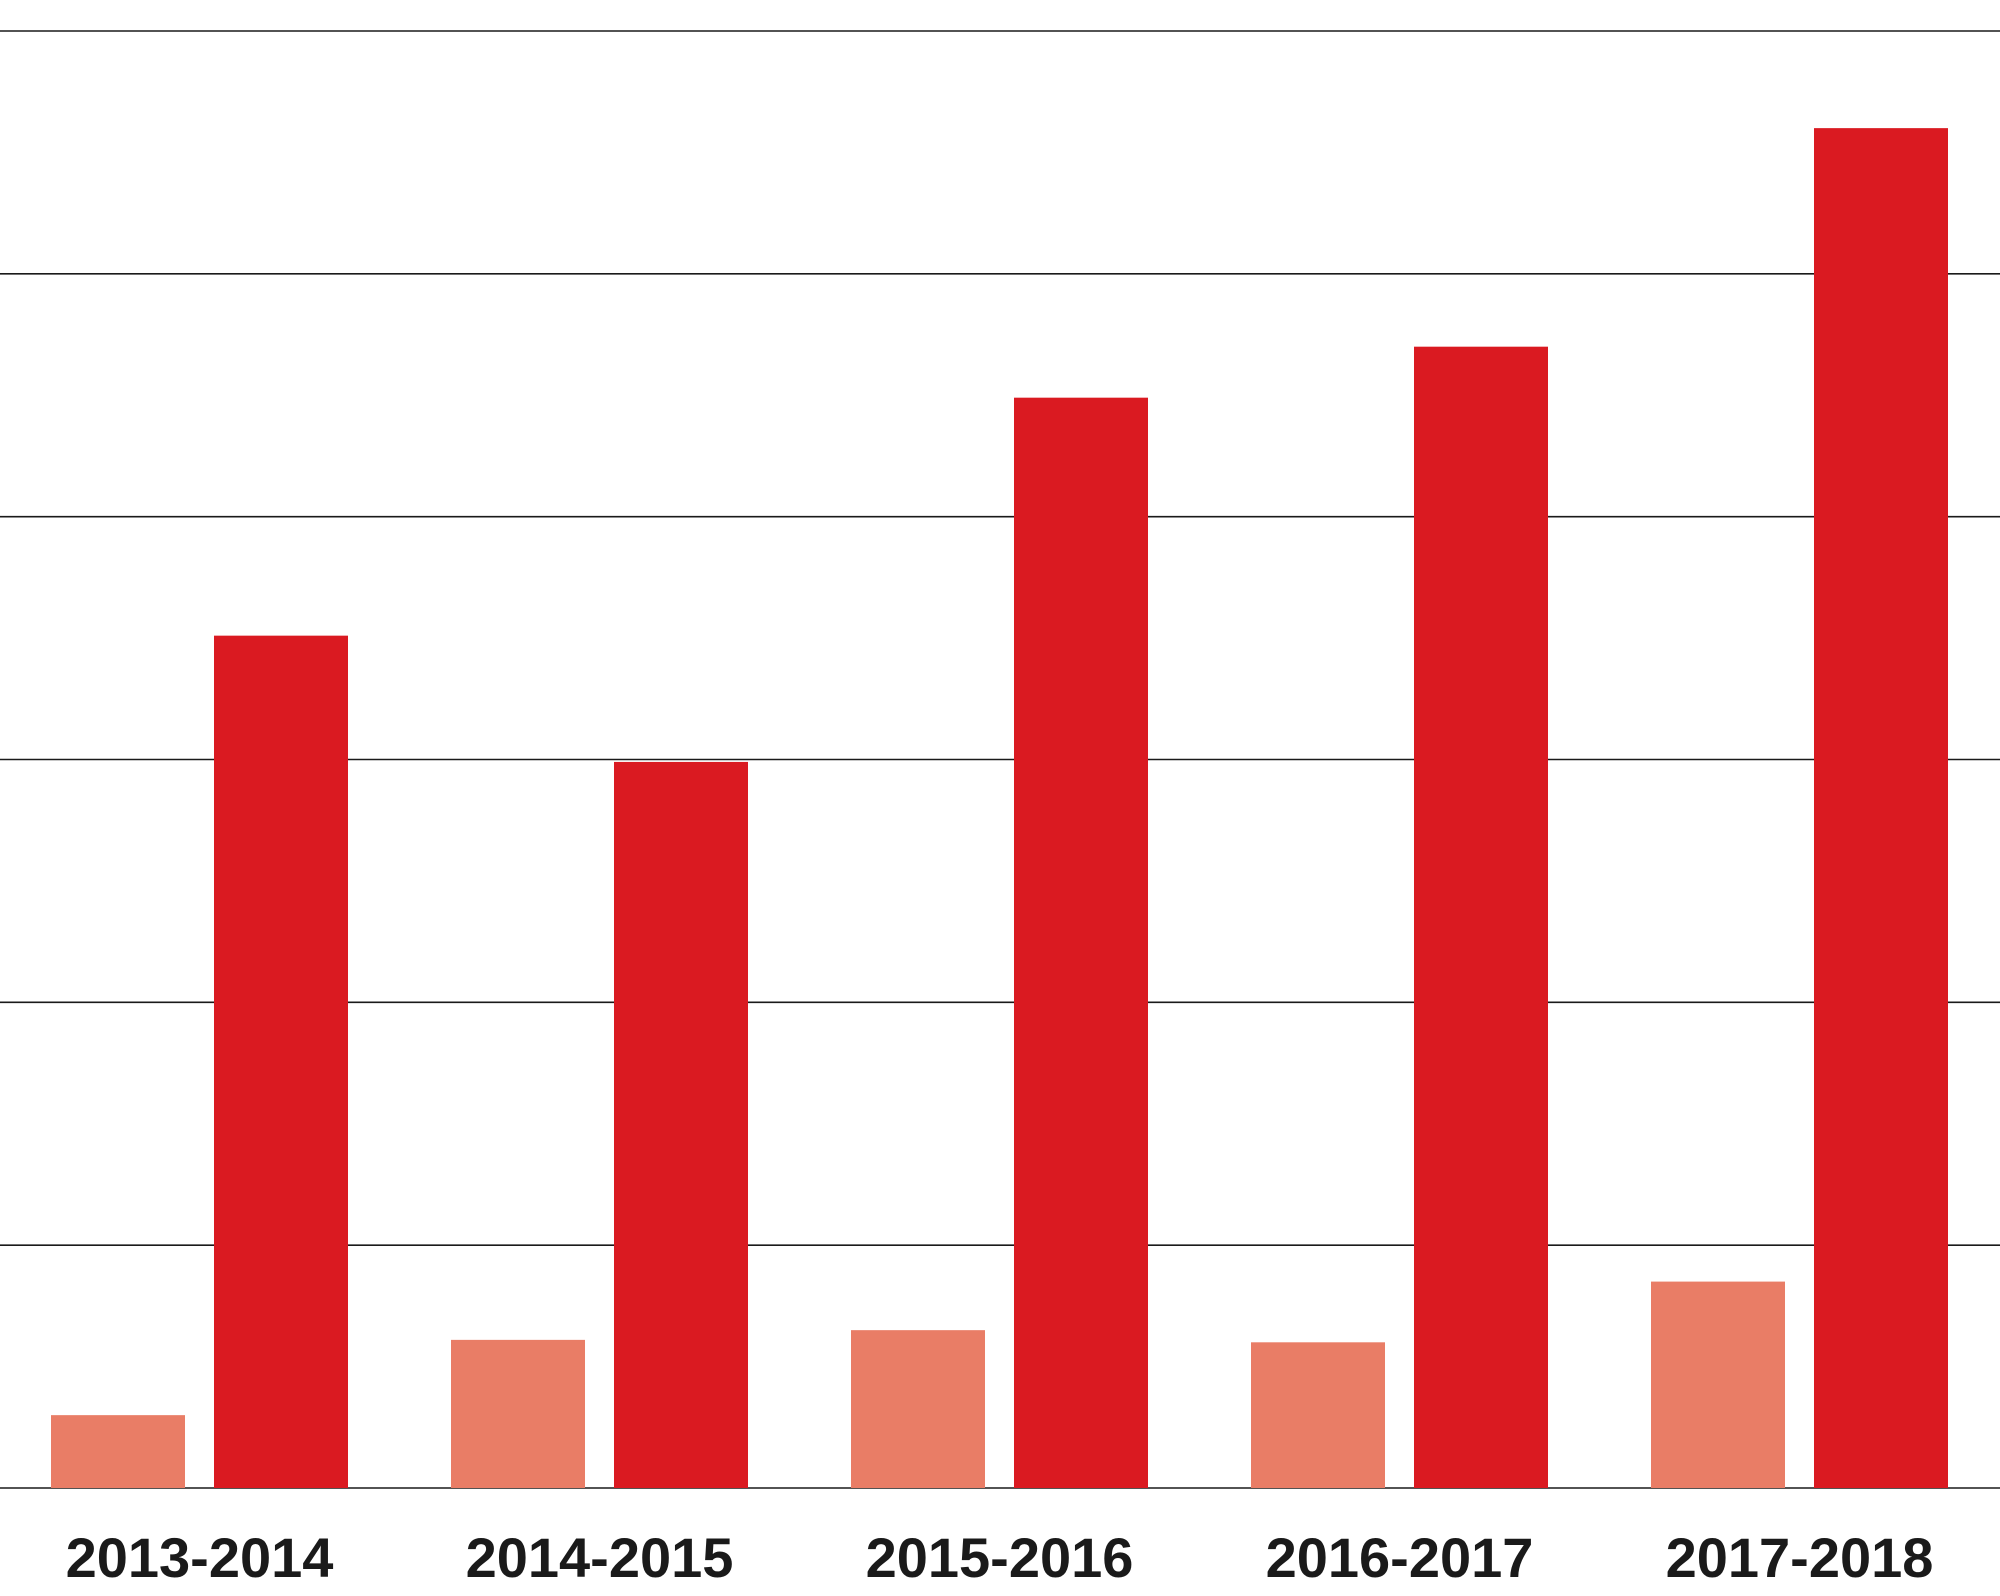  Describe the element at coordinates (918, 1409) in the screenshot. I see `bar-series-1-2015-2016` at that location.